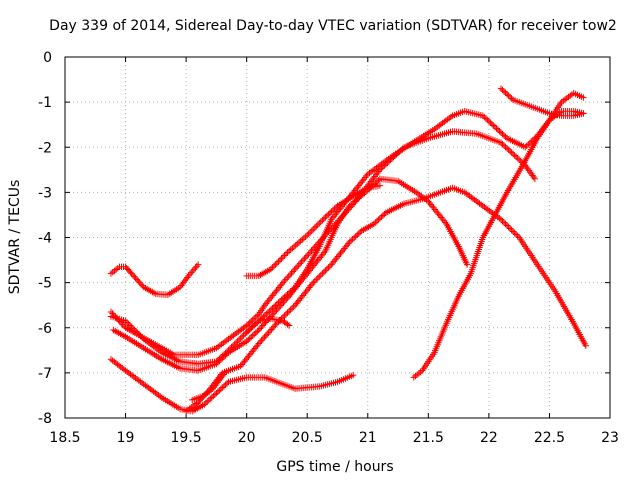 The width and height of the screenshot is (640, 480). Describe the element at coordinates (334, 438) in the screenshot. I see `x-tick-labels: 18.5 19 19.5 20 20.5 21 21.5 22 22.5 23` at that location.